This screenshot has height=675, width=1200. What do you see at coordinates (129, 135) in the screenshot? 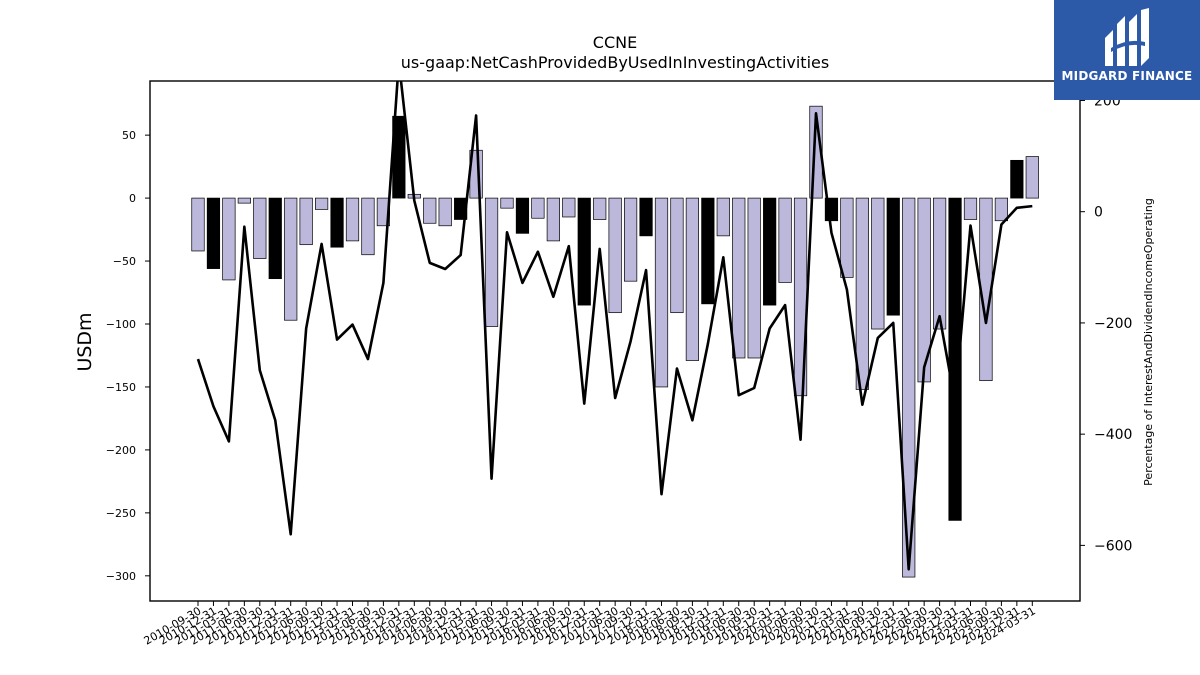
I see `y-tick-label: 50` at bounding box center [129, 135].